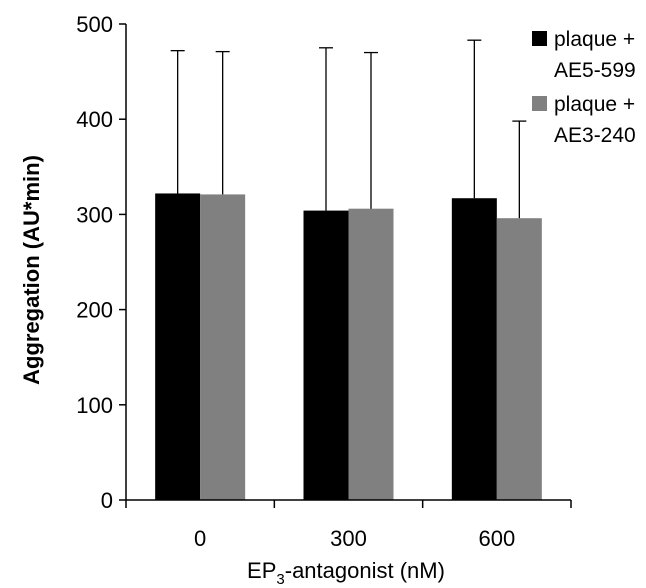 This screenshot has width=646, height=588. What do you see at coordinates (594, 39) in the screenshot?
I see `legend-label-1-line1: plaque +` at bounding box center [594, 39].